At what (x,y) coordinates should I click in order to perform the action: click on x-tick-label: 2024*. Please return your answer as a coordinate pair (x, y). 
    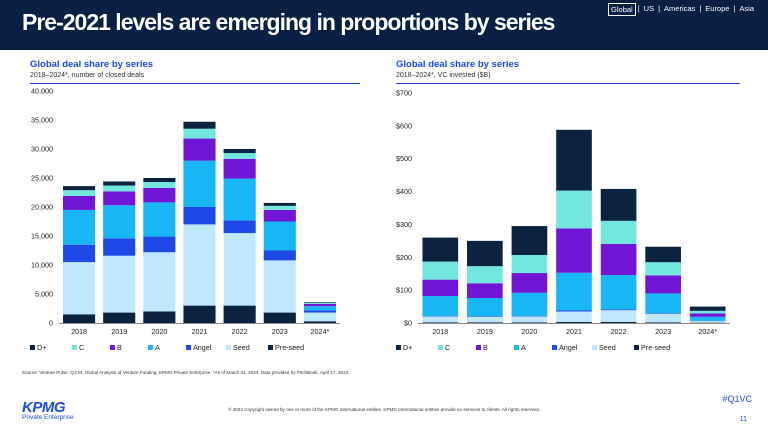
    Looking at the image, I should click on (320, 331).